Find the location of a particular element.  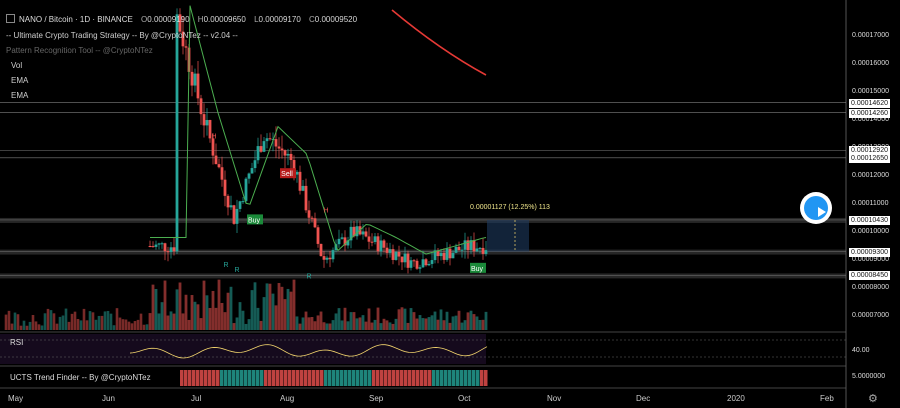

study-ema-2: EMA is located at coordinates (20, 95).